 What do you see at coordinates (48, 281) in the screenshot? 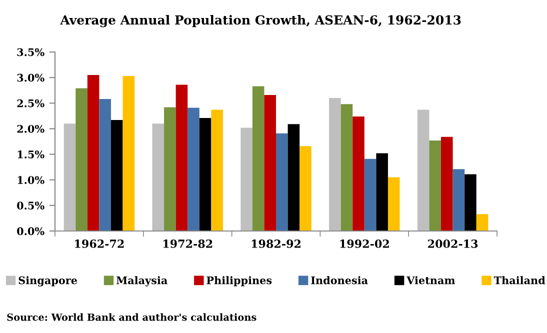
I see `legend-label: Singapore` at bounding box center [48, 281].